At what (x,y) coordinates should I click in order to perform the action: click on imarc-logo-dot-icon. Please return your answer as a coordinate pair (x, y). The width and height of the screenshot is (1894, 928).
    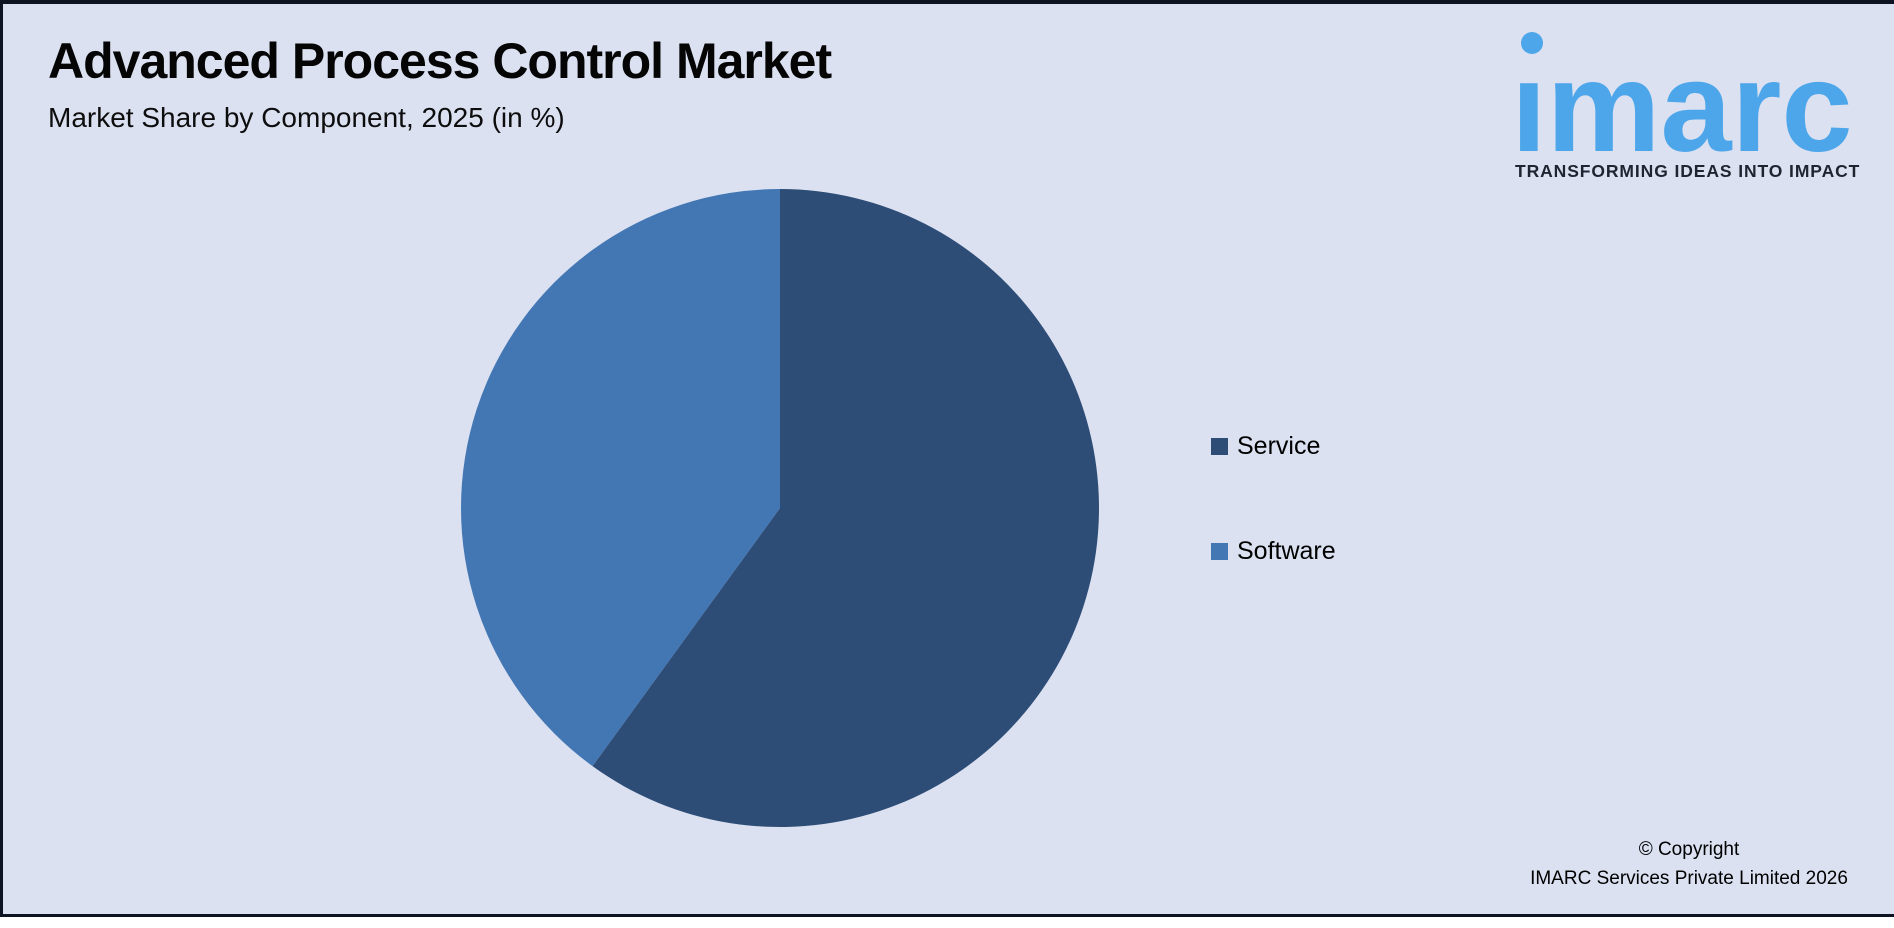
    Looking at the image, I should click on (1532, 43).